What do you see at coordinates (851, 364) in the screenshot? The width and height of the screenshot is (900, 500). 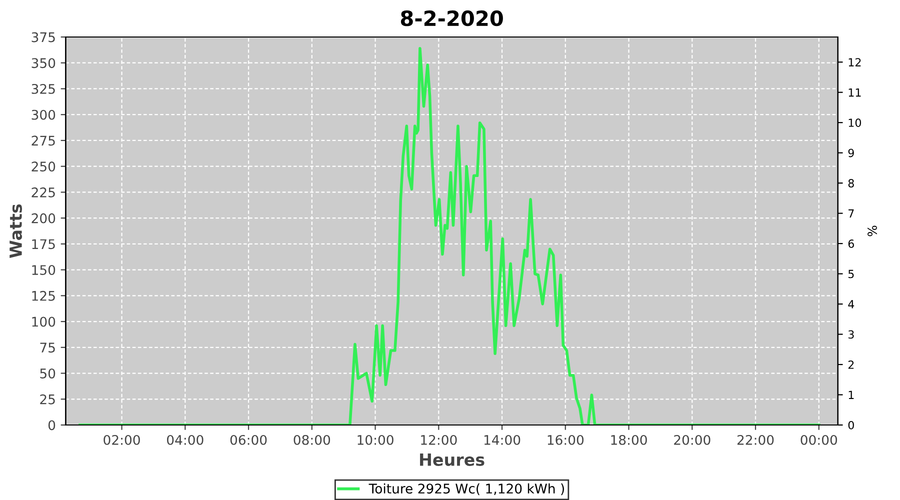 I see `y2-tick-label: 2` at bounding box center [851, 364].